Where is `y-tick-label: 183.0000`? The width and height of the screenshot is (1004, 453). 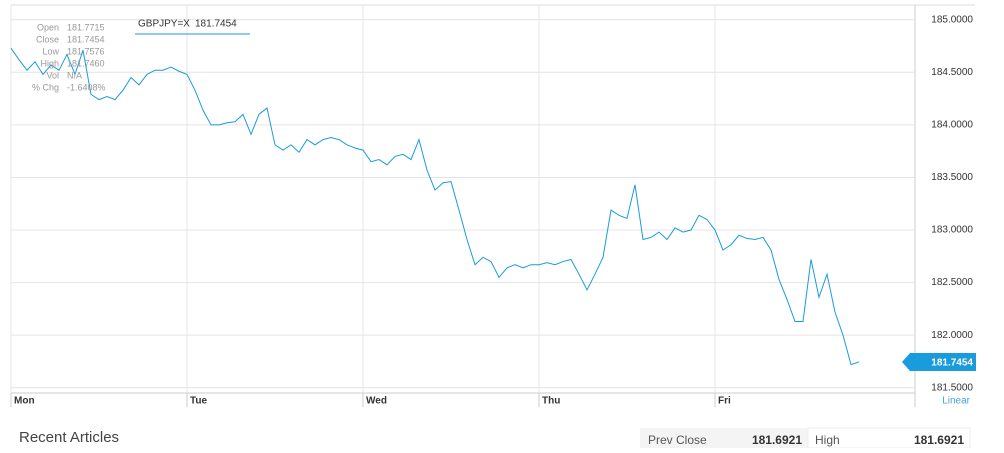 y-tick-label: 183.0000 is located at coordinates (952, 230).